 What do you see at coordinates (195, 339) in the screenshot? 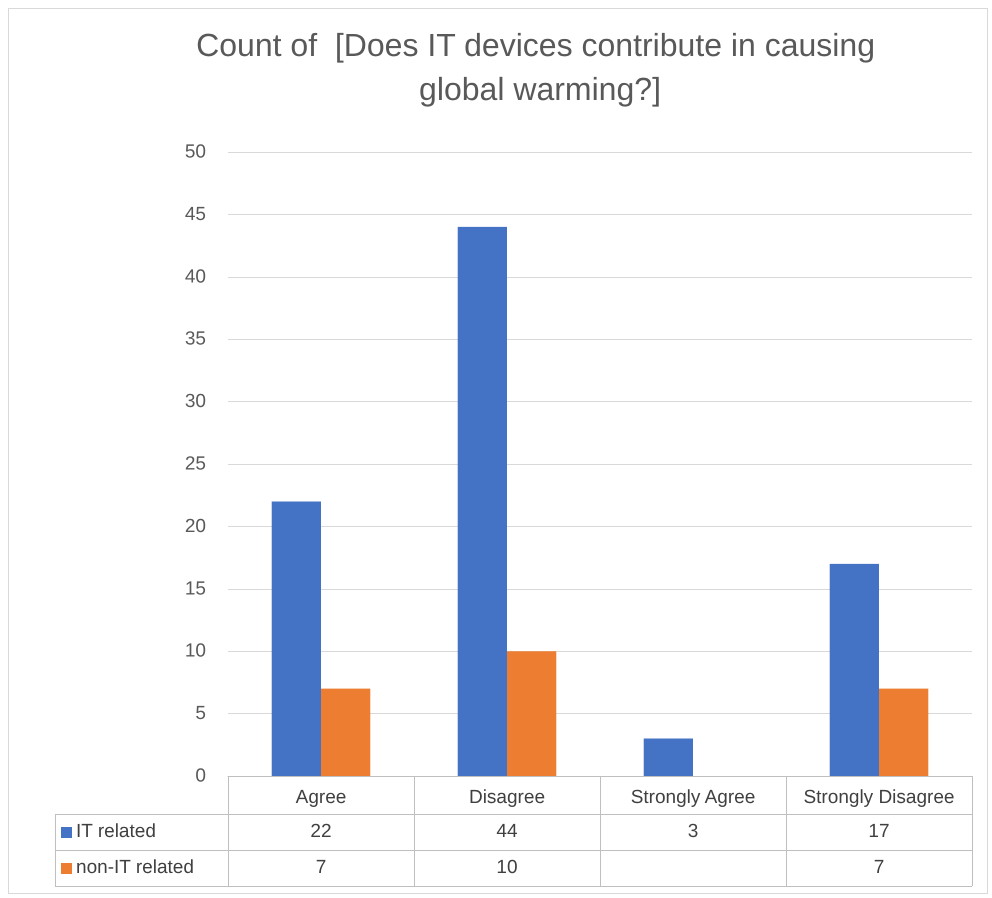
I see `y-tick-label: 35` at bounding box center [195, 339].